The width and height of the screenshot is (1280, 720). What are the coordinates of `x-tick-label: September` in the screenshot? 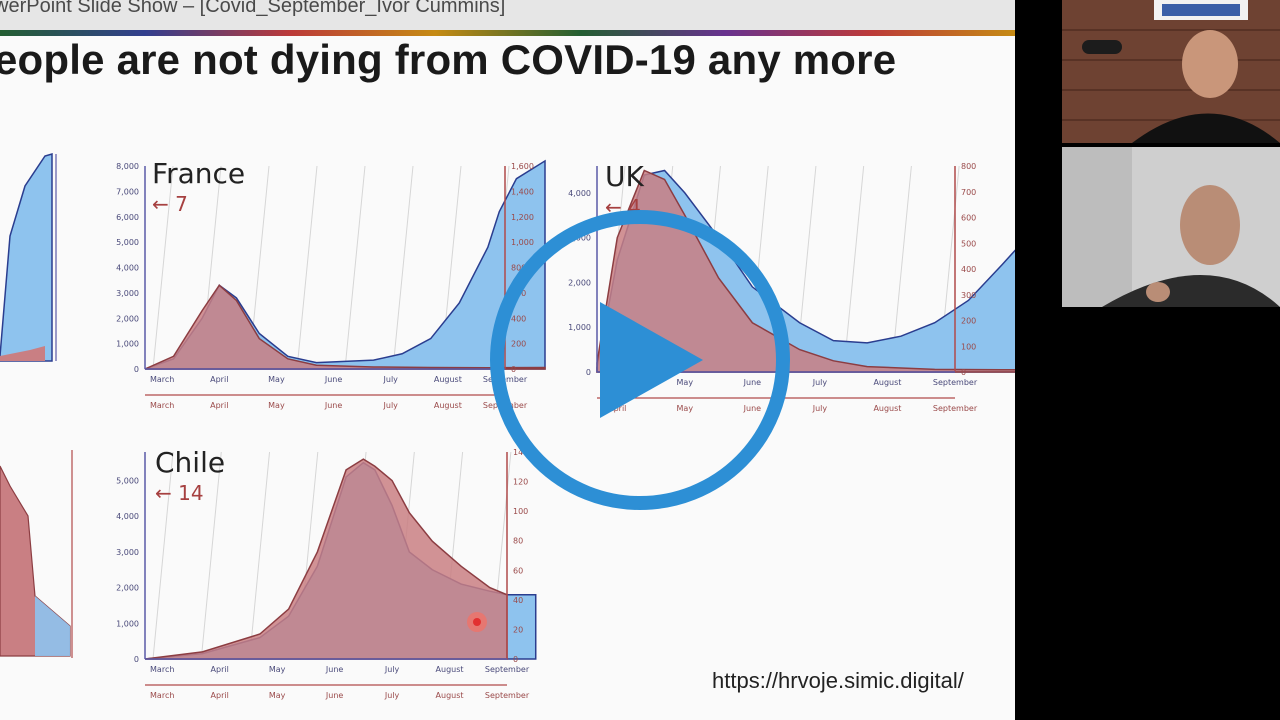 It's located at (955, 382).